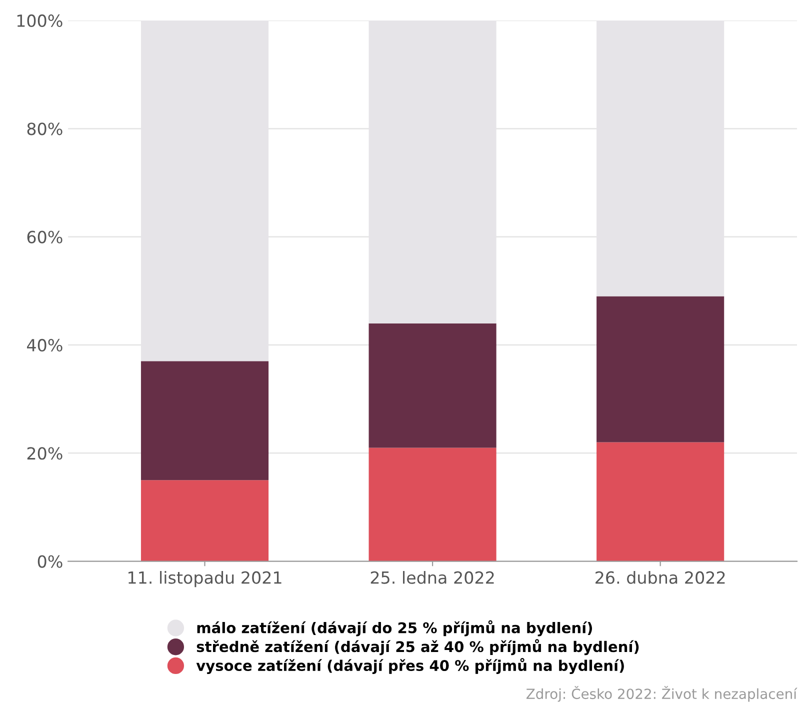  I want to click on legend-label: středně zatížení (dávají 25 až 40 % příjmů na bydlení), so click(417, 647).